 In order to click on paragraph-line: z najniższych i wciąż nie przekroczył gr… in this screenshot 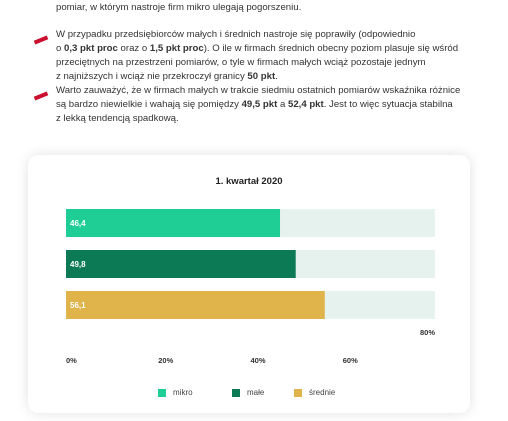, I will do `click(273, 77)`.